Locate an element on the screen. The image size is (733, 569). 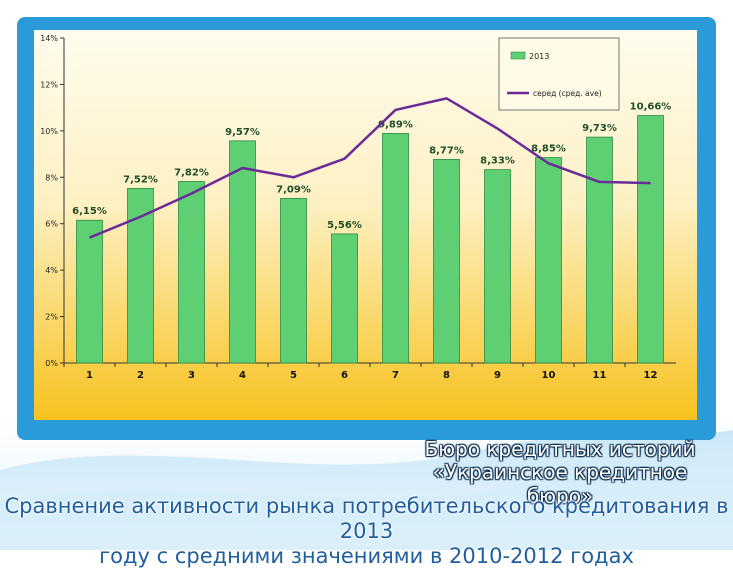
x-tick-label: 5 is located at coordinates (293, 375).